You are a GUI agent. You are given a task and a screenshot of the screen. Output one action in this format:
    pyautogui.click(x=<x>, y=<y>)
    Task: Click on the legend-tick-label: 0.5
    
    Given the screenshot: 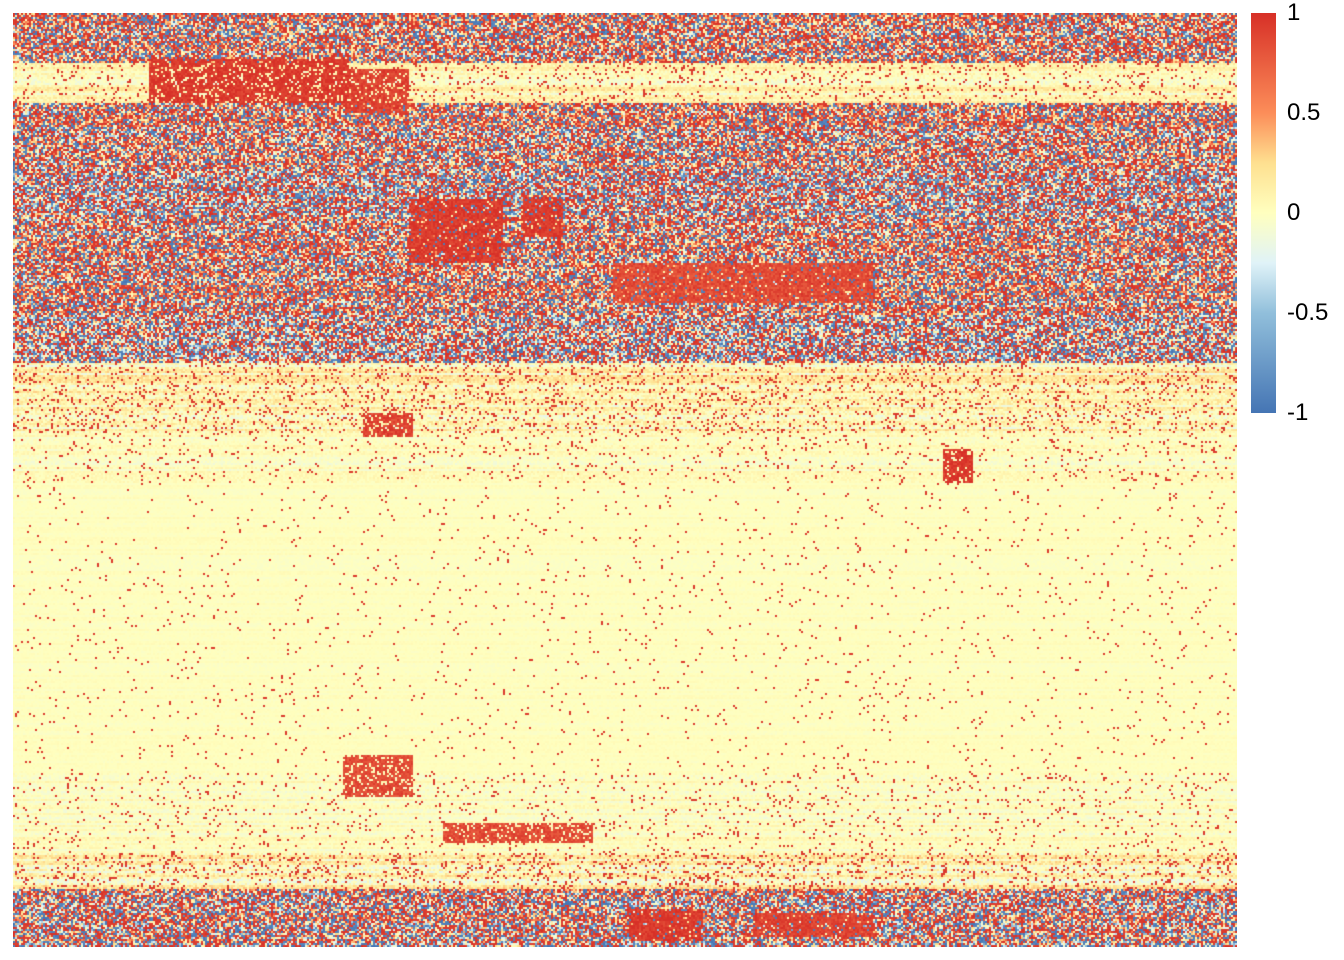 What is the action you would take?
    pyautogui.click(x=1304, y=112)
    